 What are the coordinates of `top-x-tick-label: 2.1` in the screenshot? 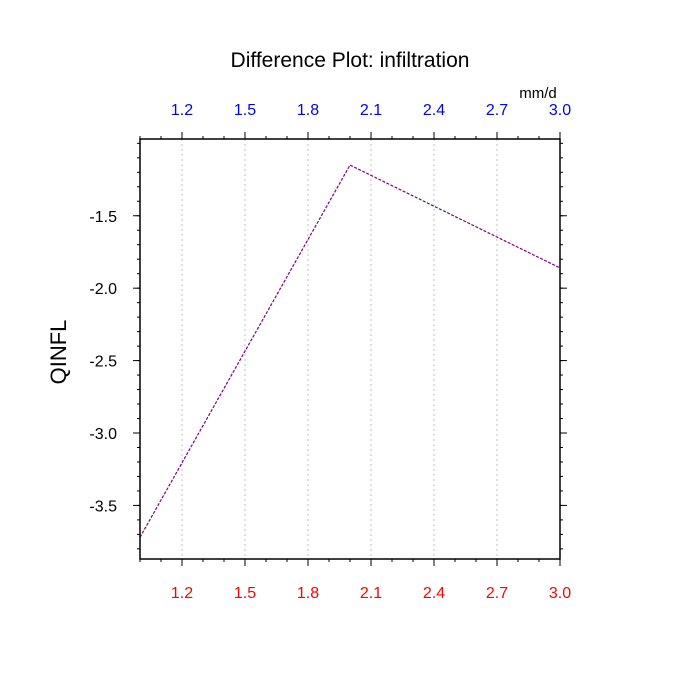 It's located at (371, 110).